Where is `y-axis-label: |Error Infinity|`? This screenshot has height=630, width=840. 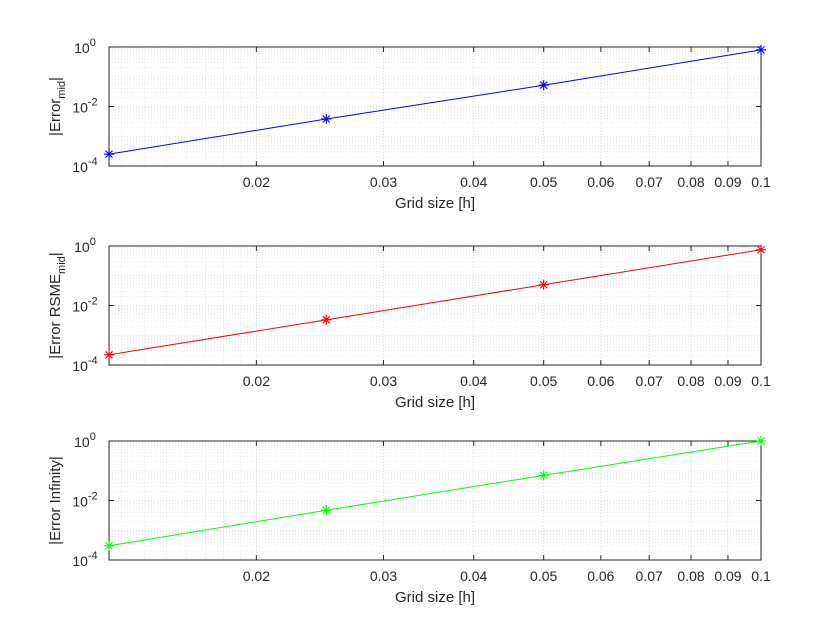
y-axis-label: |Error Infinity| is located at coordinates (55, 500).